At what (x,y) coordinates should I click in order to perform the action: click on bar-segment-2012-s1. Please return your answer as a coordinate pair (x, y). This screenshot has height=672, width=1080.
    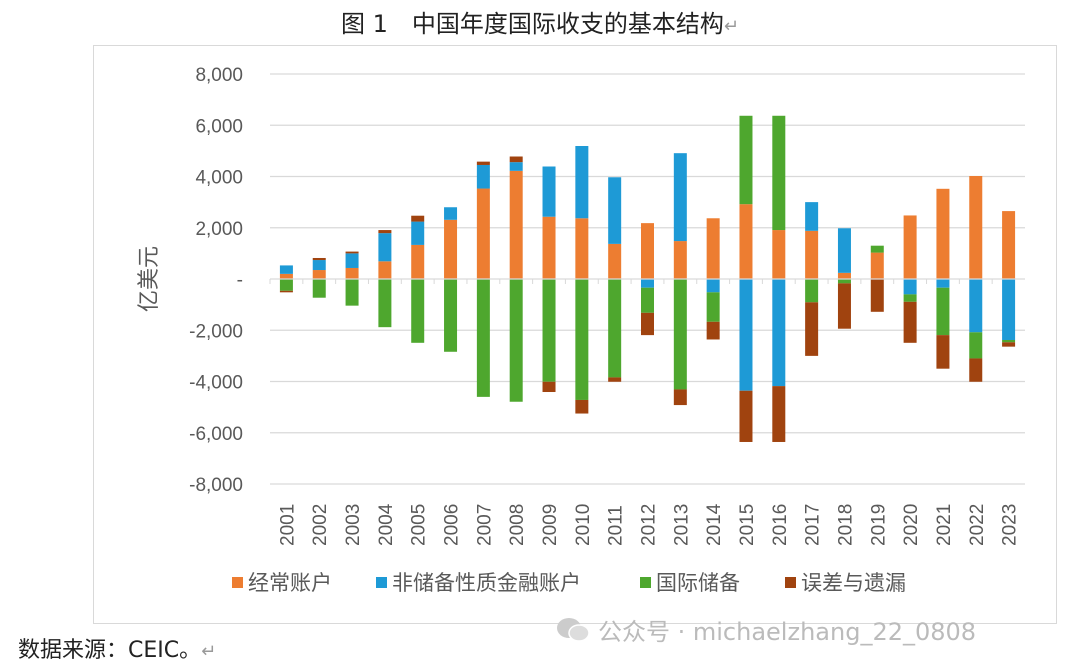
    Looking at the image, I should click on (647, 283).